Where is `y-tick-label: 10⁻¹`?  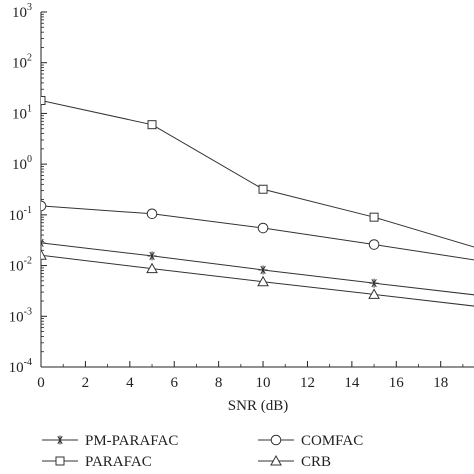 y-tick-label: 10⁻¹ is located at coordinates (20, 214).